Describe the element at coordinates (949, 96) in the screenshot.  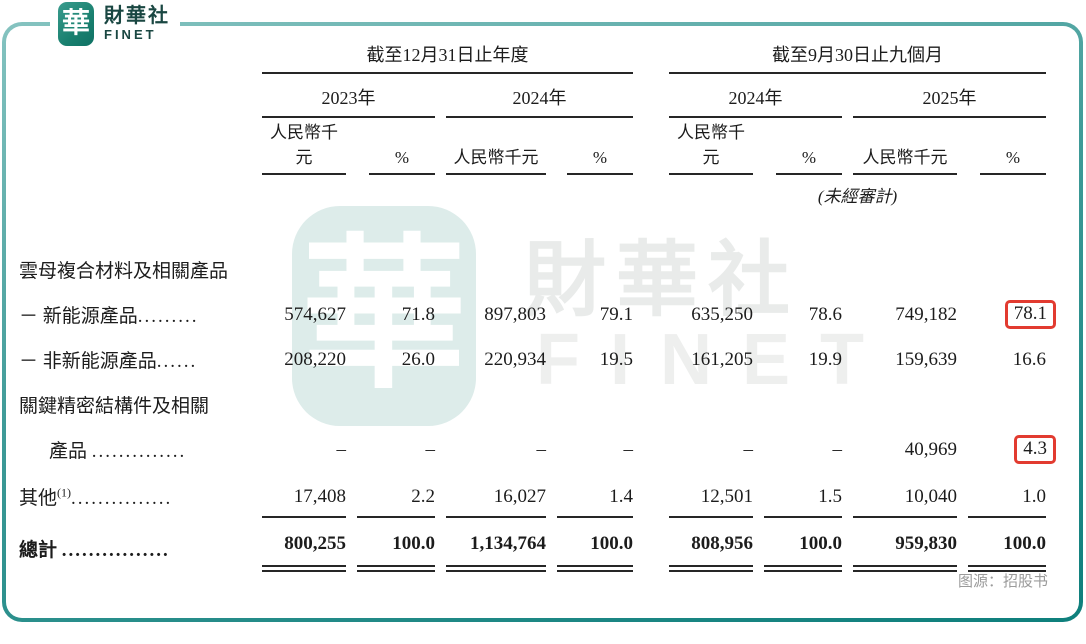
I see `year-header-9m-2025: 2025年` at that location.